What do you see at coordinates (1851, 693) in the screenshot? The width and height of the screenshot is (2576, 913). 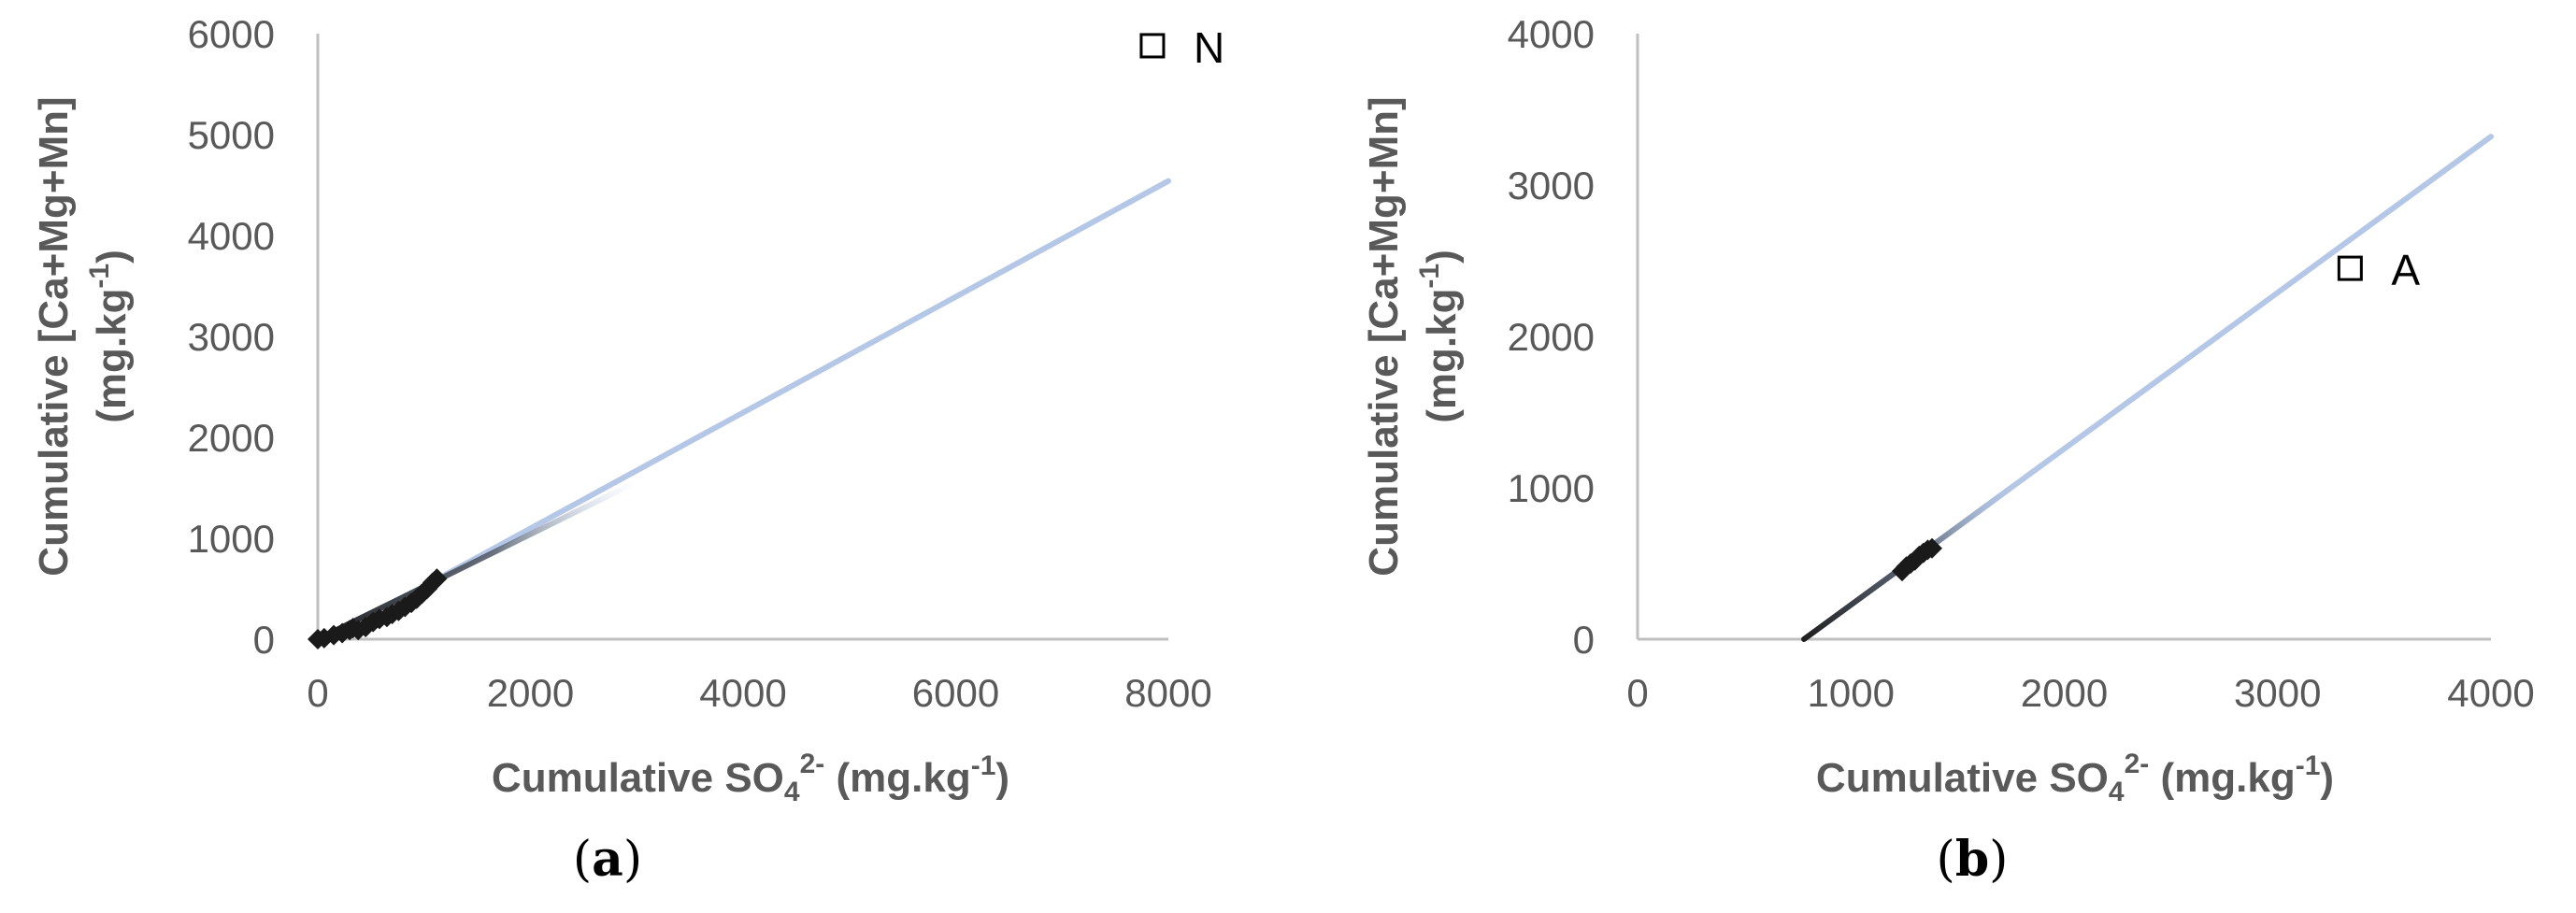 I see `chart-b-x-tick-label: 1000` at bounding box center [1851, 693].